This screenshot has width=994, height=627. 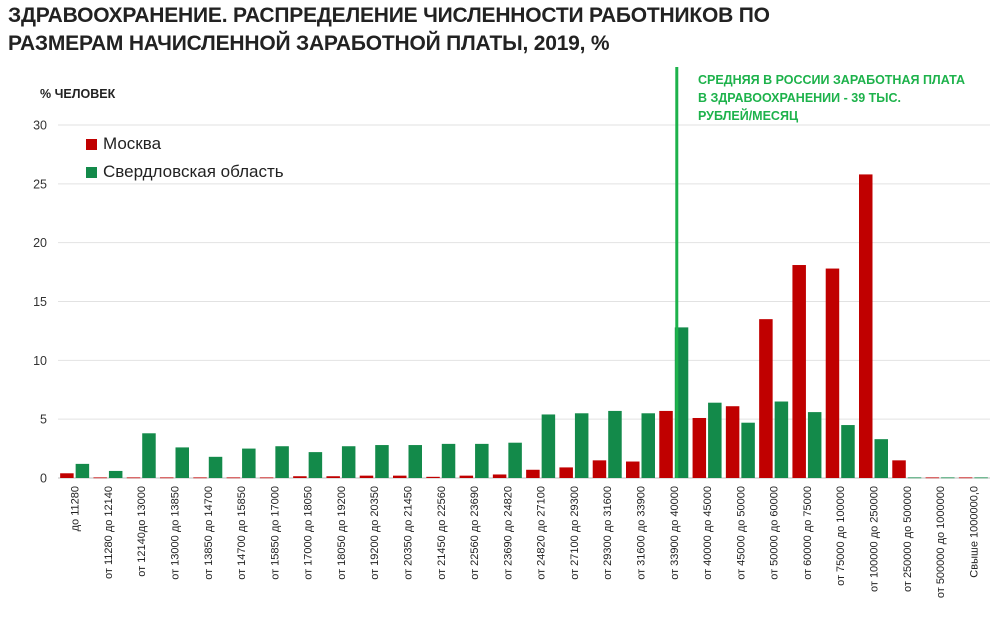 What do you see at coordinates (831, 80) in the screenshot?
I see `annotation-line-1: СРЕДНЯЯ В РОССИИ ЗАРАБОТНАЯ ПЛАТА` at bounding box center [831, 80].